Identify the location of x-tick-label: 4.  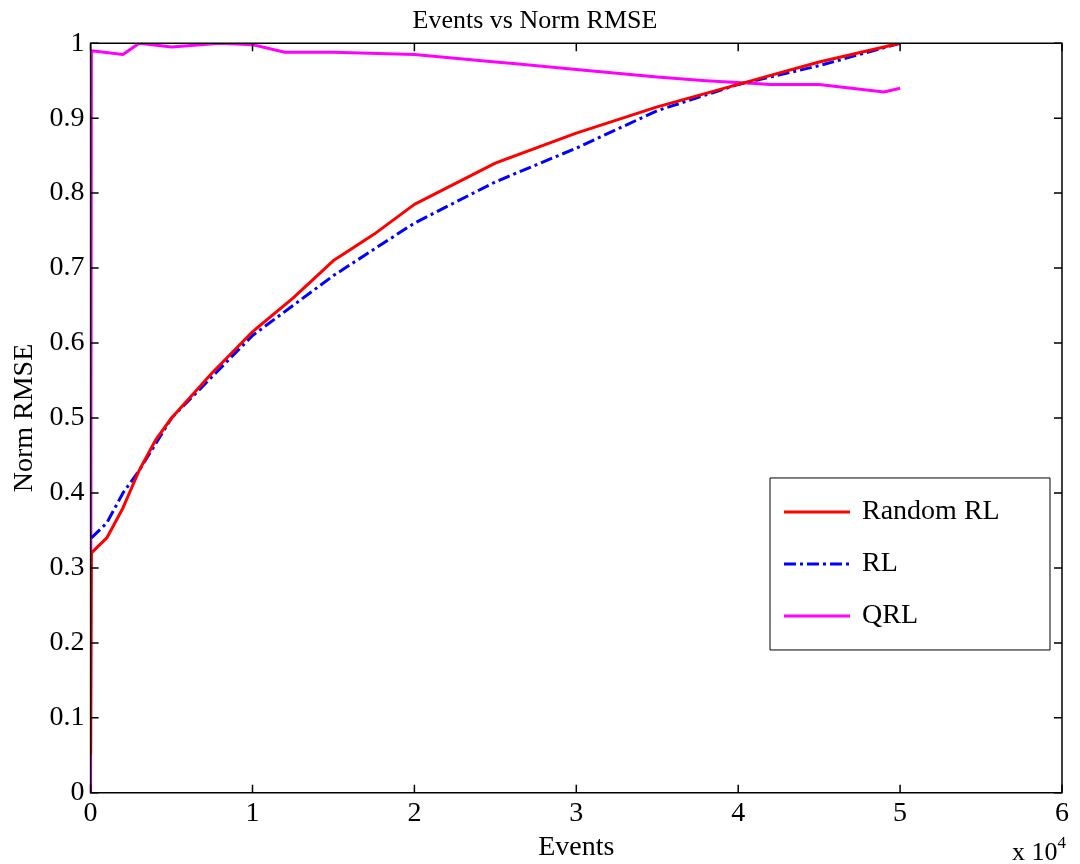
(738, 811).